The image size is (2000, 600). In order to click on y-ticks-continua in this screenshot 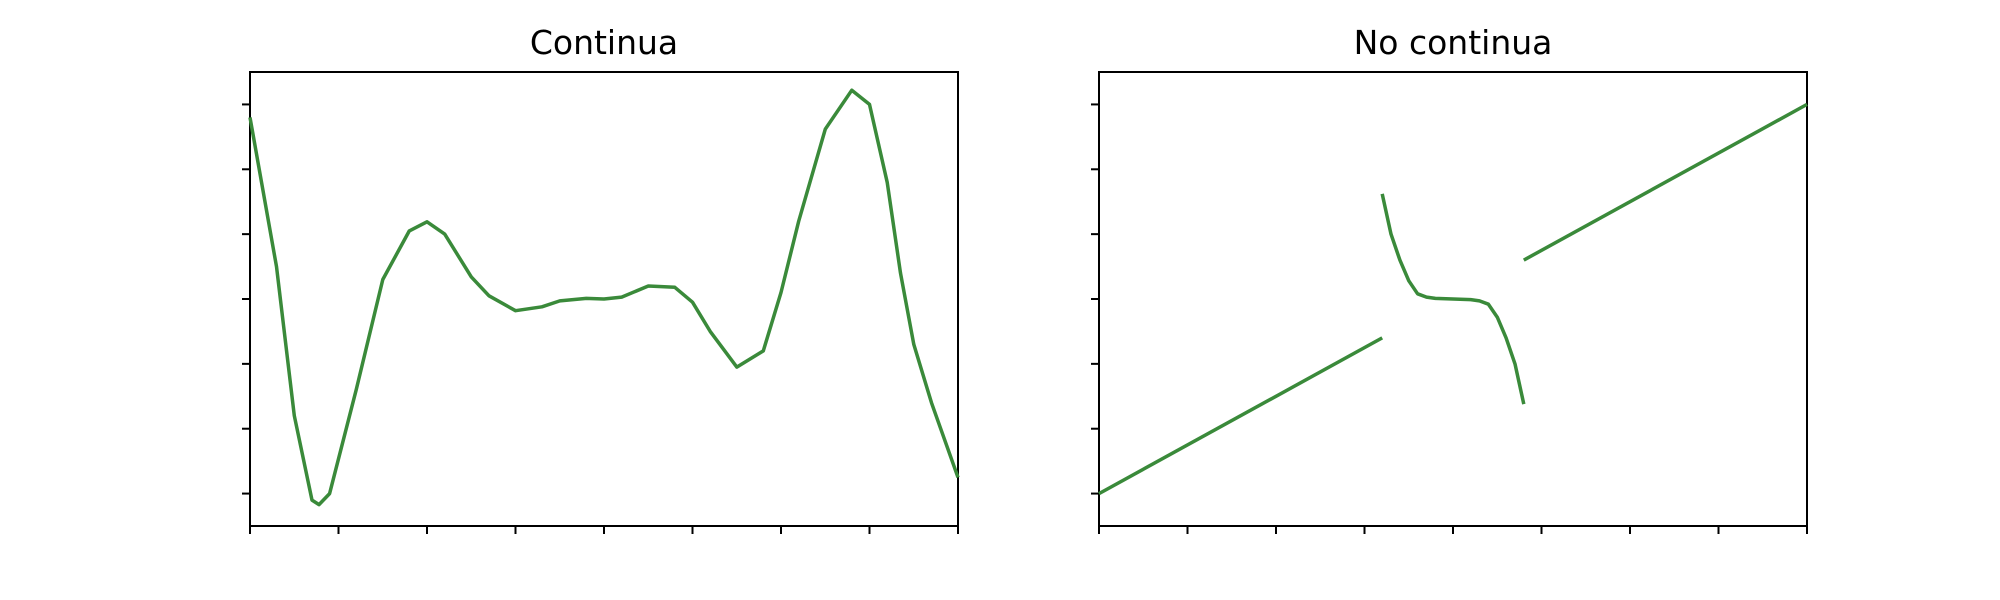, I will do `click(246, 299)`.